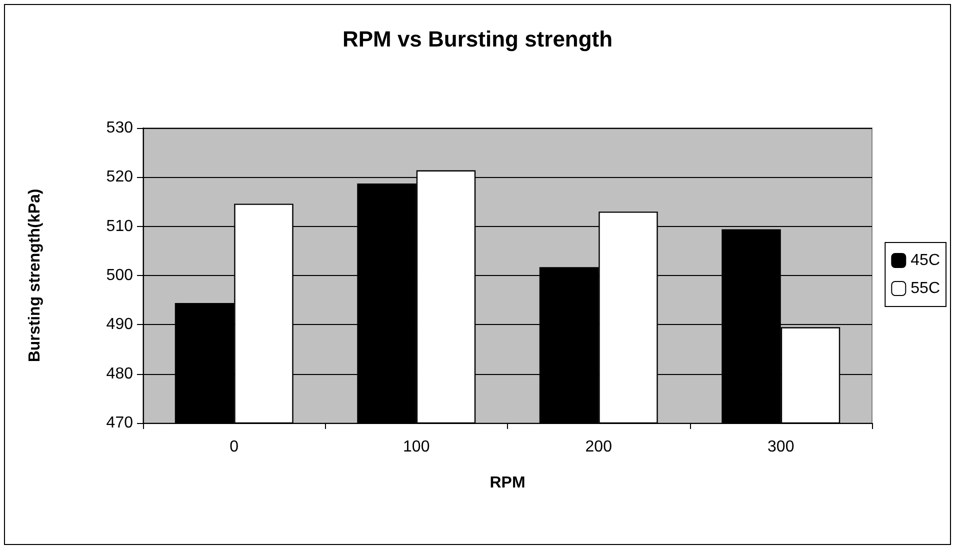 Image resolution: width=959 pixels, height=551 pixels. What do you see at coordinates (120, 373) in the screenshot?
I see `y-tick-label: 480` at bounding box center [120, 373].